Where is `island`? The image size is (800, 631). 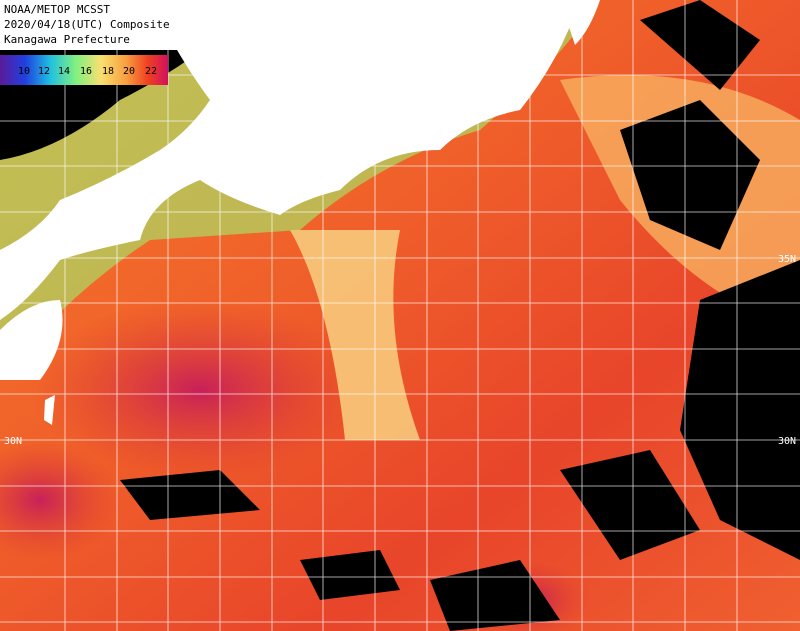
island is located at coordinates (49, 410).